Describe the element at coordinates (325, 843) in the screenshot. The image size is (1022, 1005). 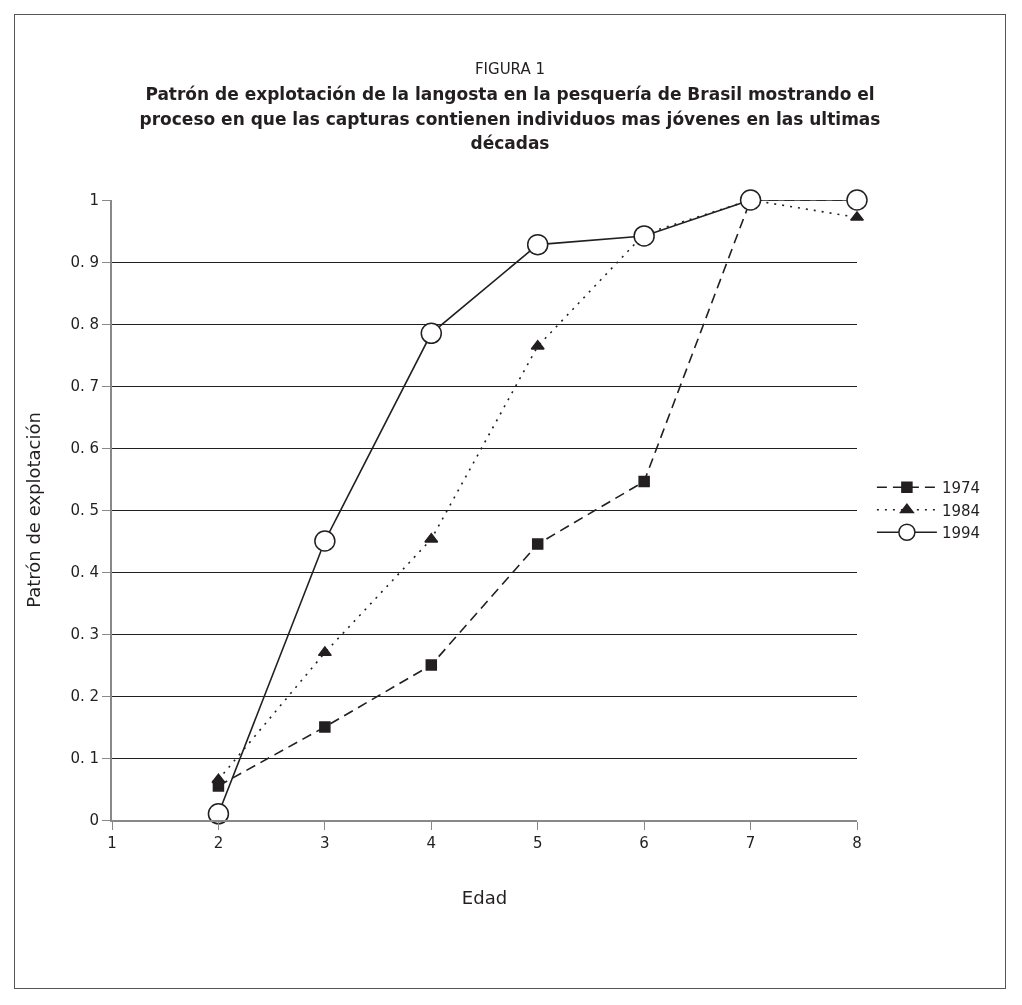
I see `x-tick-label: 3` at that location.